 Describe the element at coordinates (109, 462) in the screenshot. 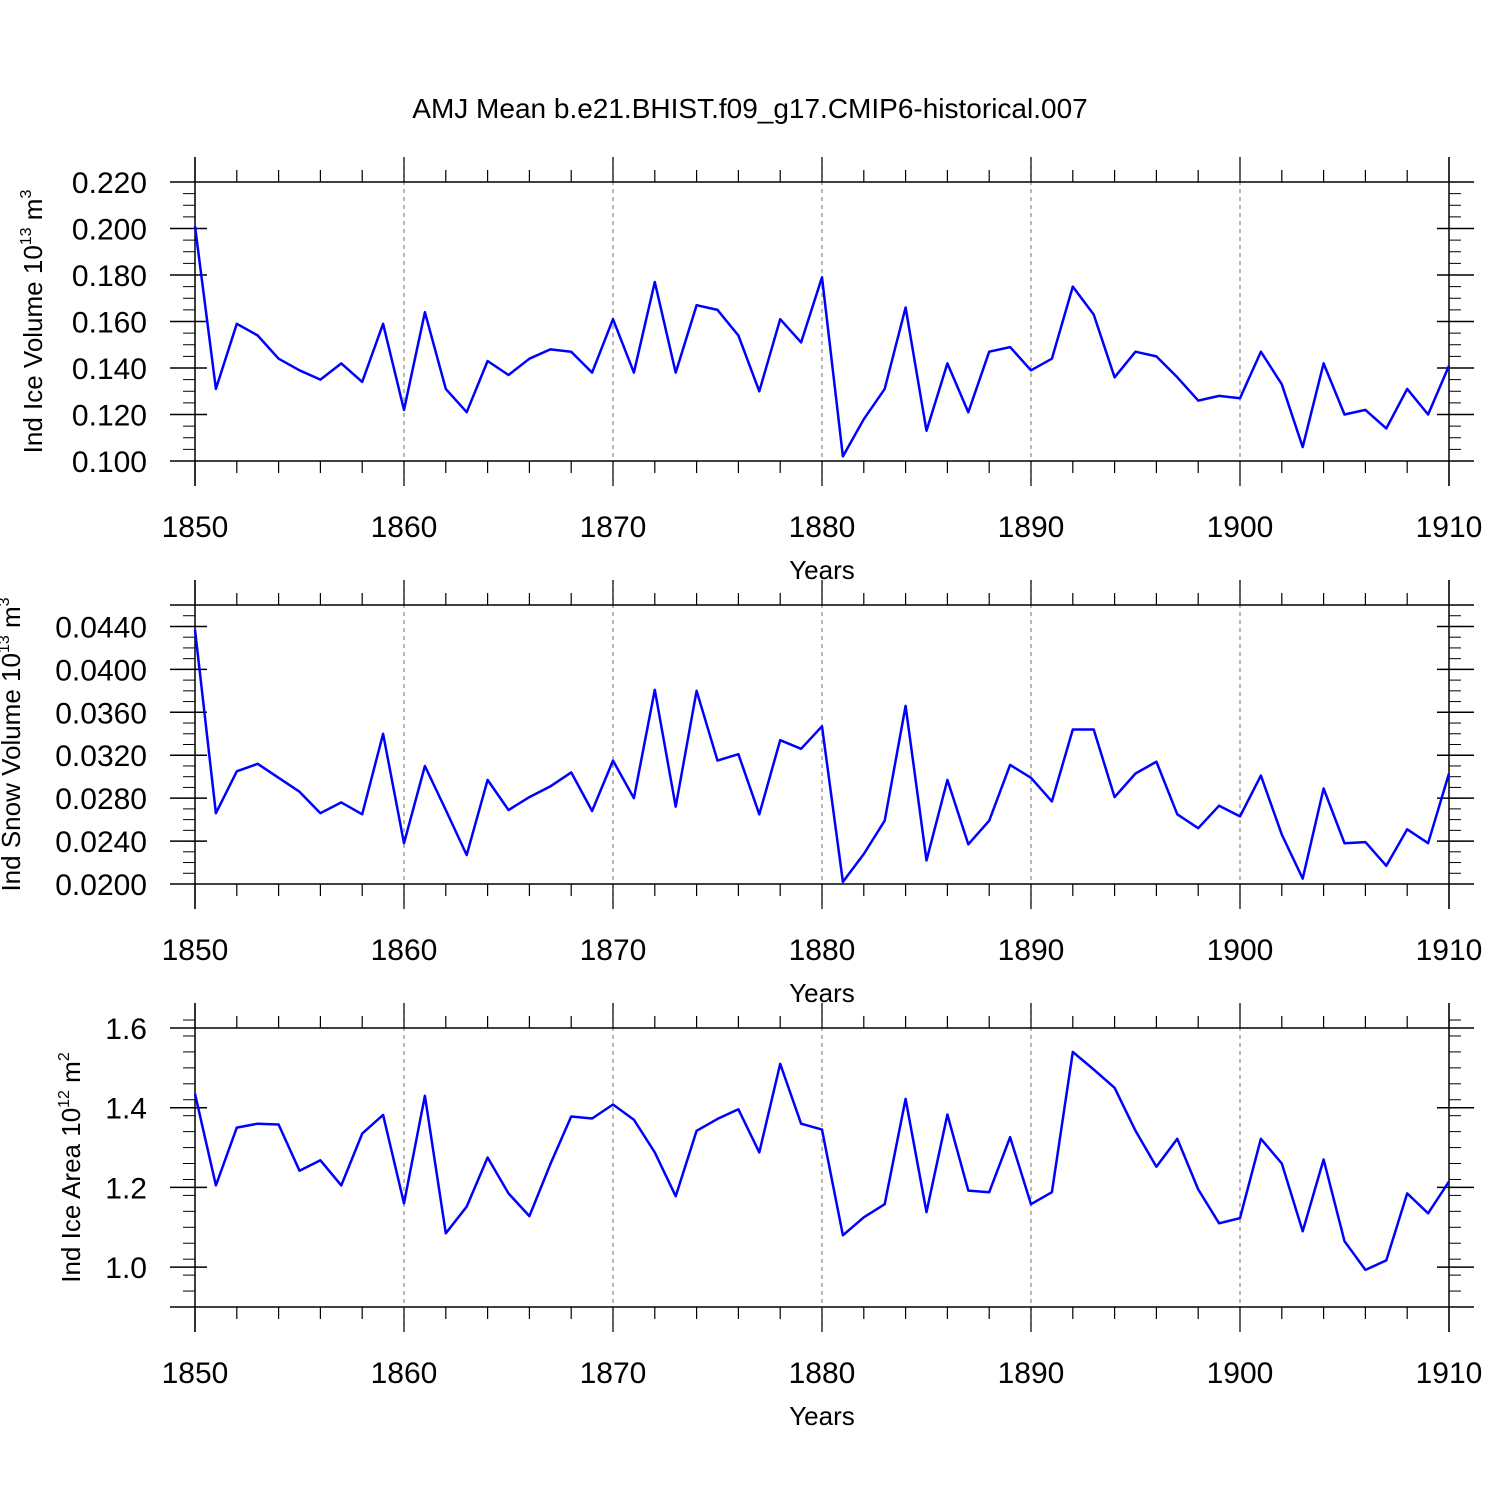

I see `y-tick-label: 0.100` at that location.